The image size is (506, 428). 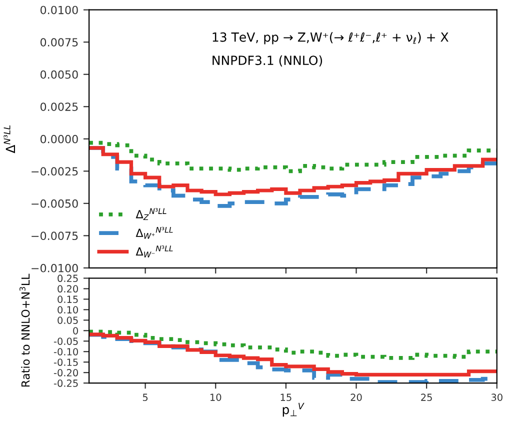 I want to click on y-tick-label: -0.15, so click(x=66, y=362).